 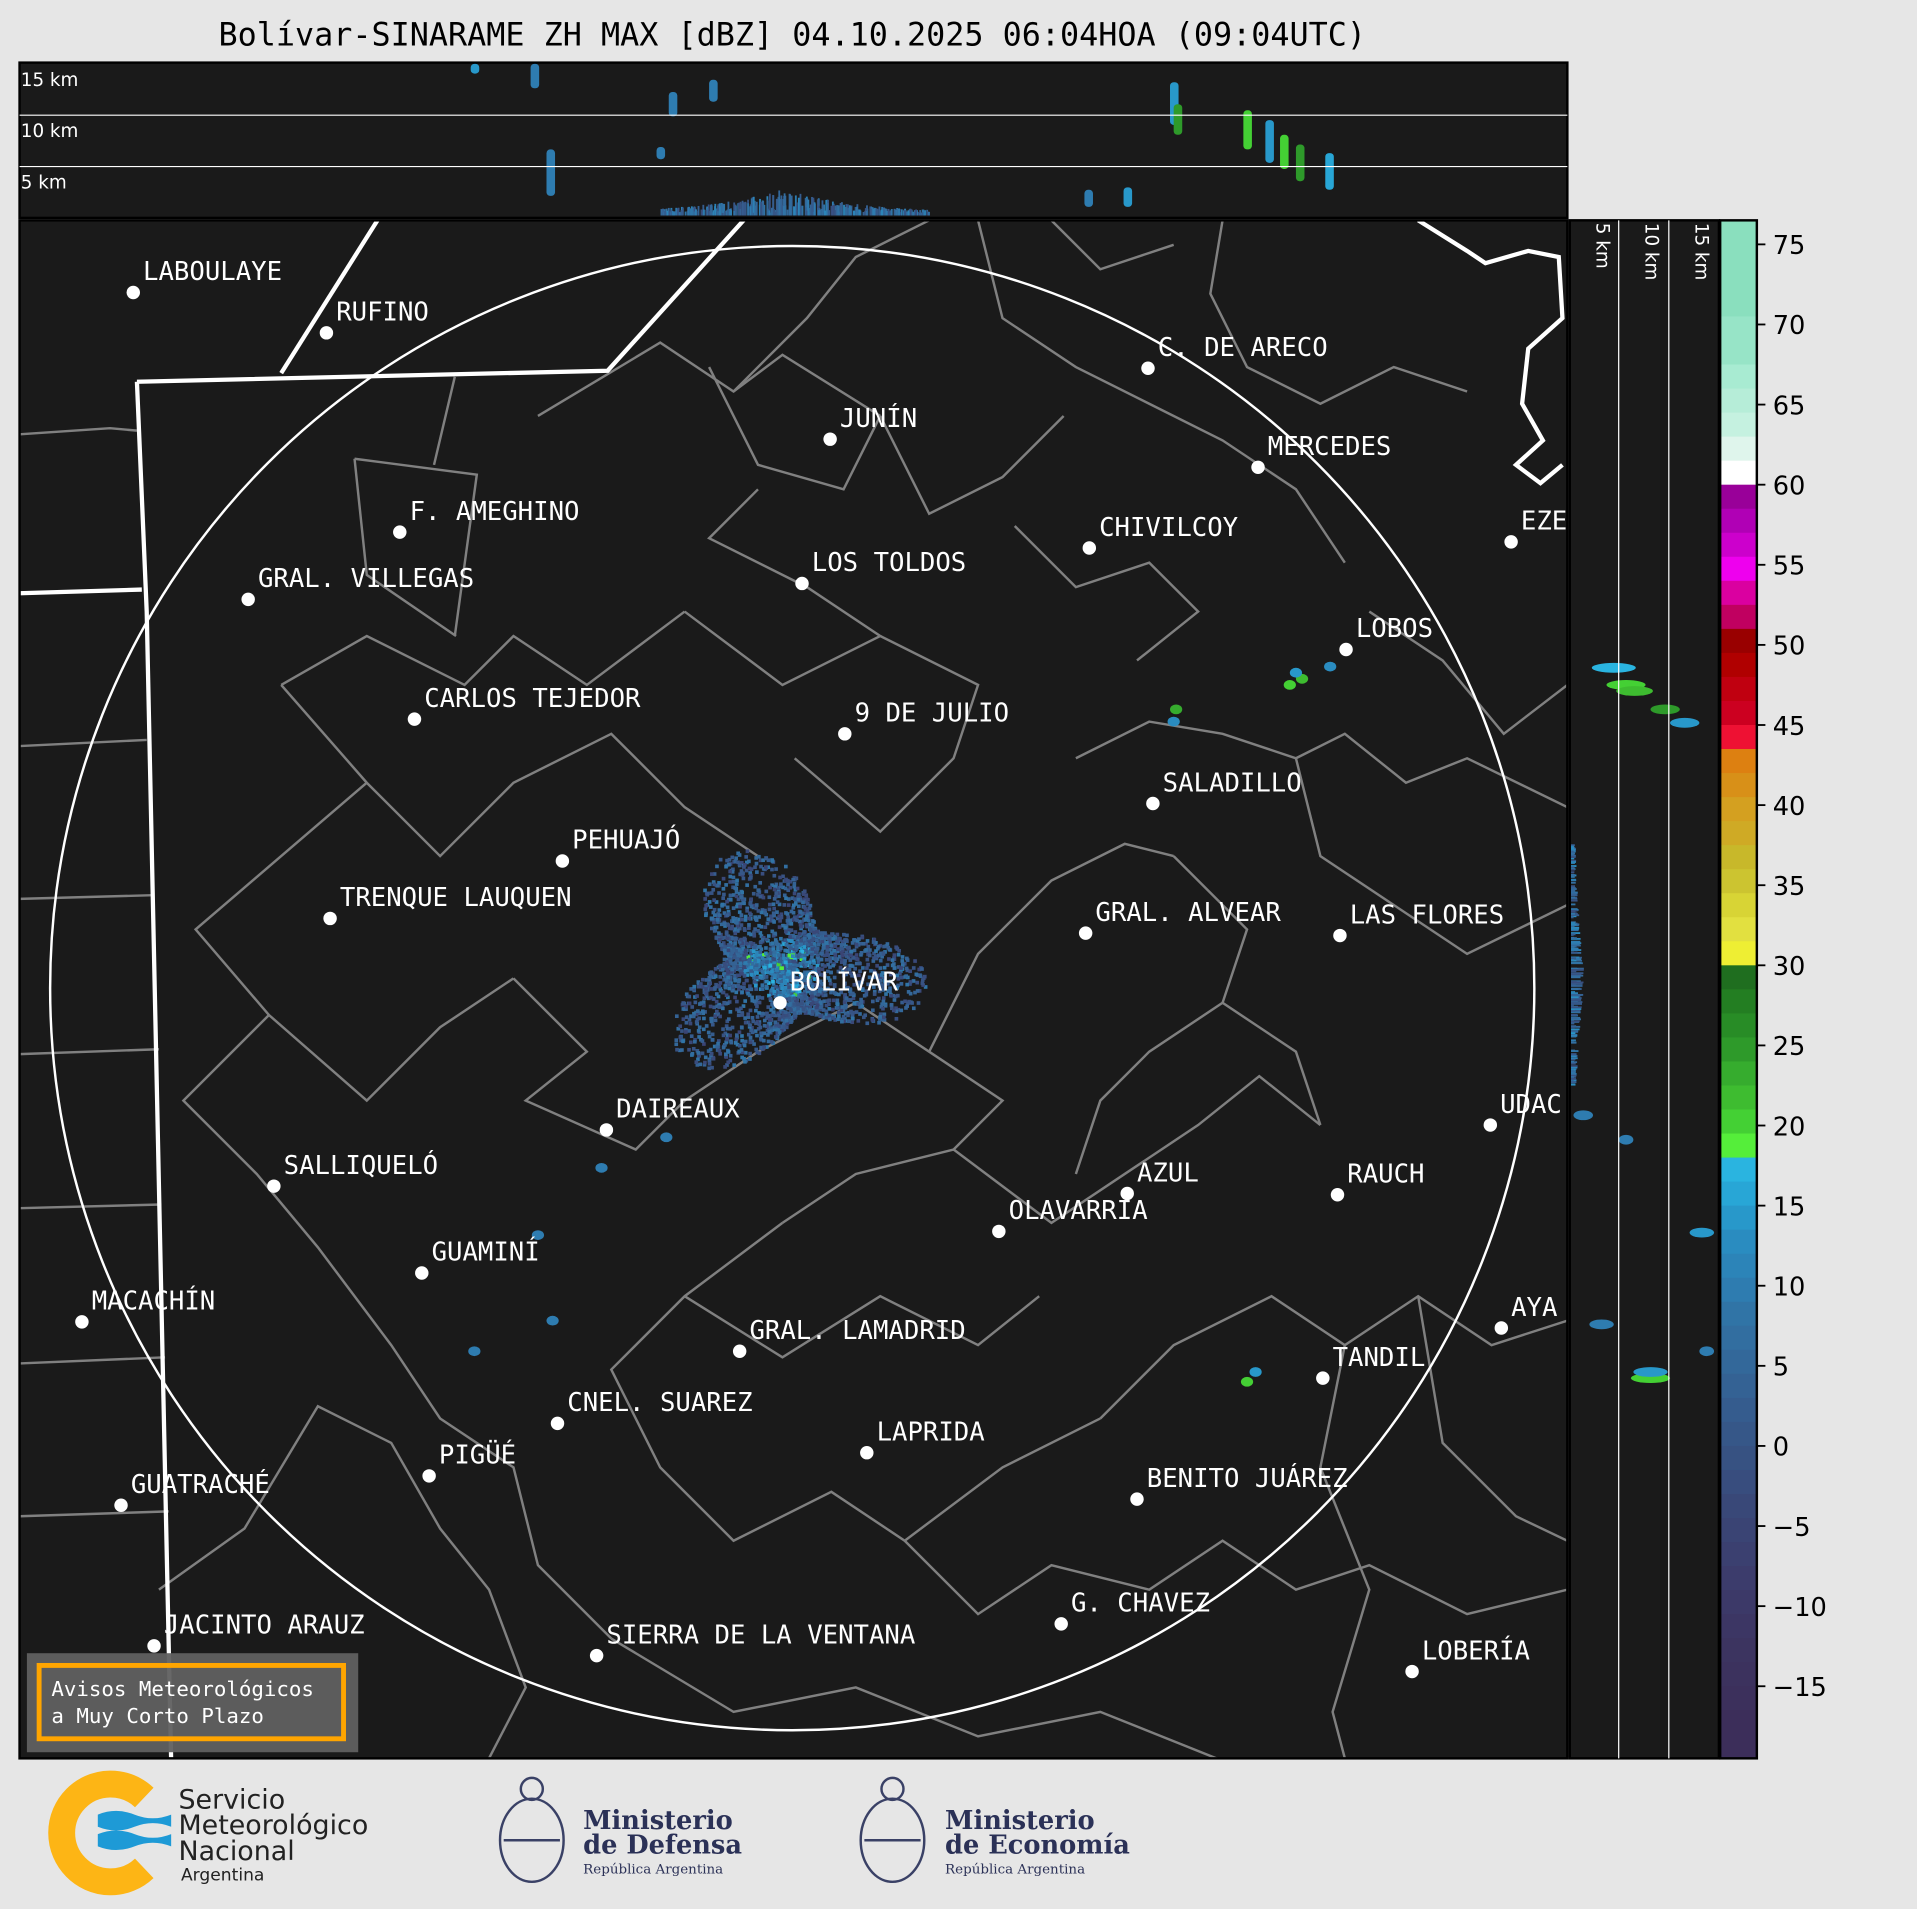 What do you see at coordinates (889, 563) in the screenshot?
I see `city-label: LOS TOLDOS` at bounding box center [889, 563].